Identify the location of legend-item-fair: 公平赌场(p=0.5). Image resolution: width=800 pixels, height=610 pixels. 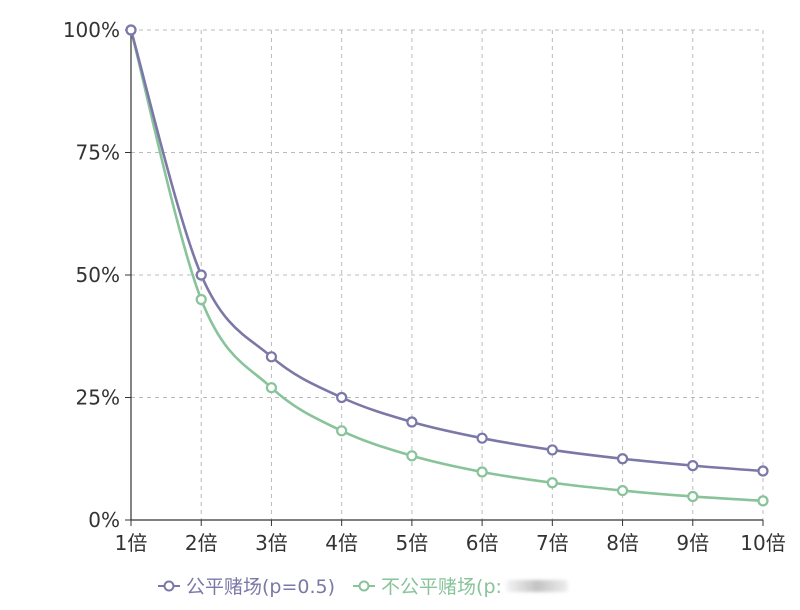
(246, 585).